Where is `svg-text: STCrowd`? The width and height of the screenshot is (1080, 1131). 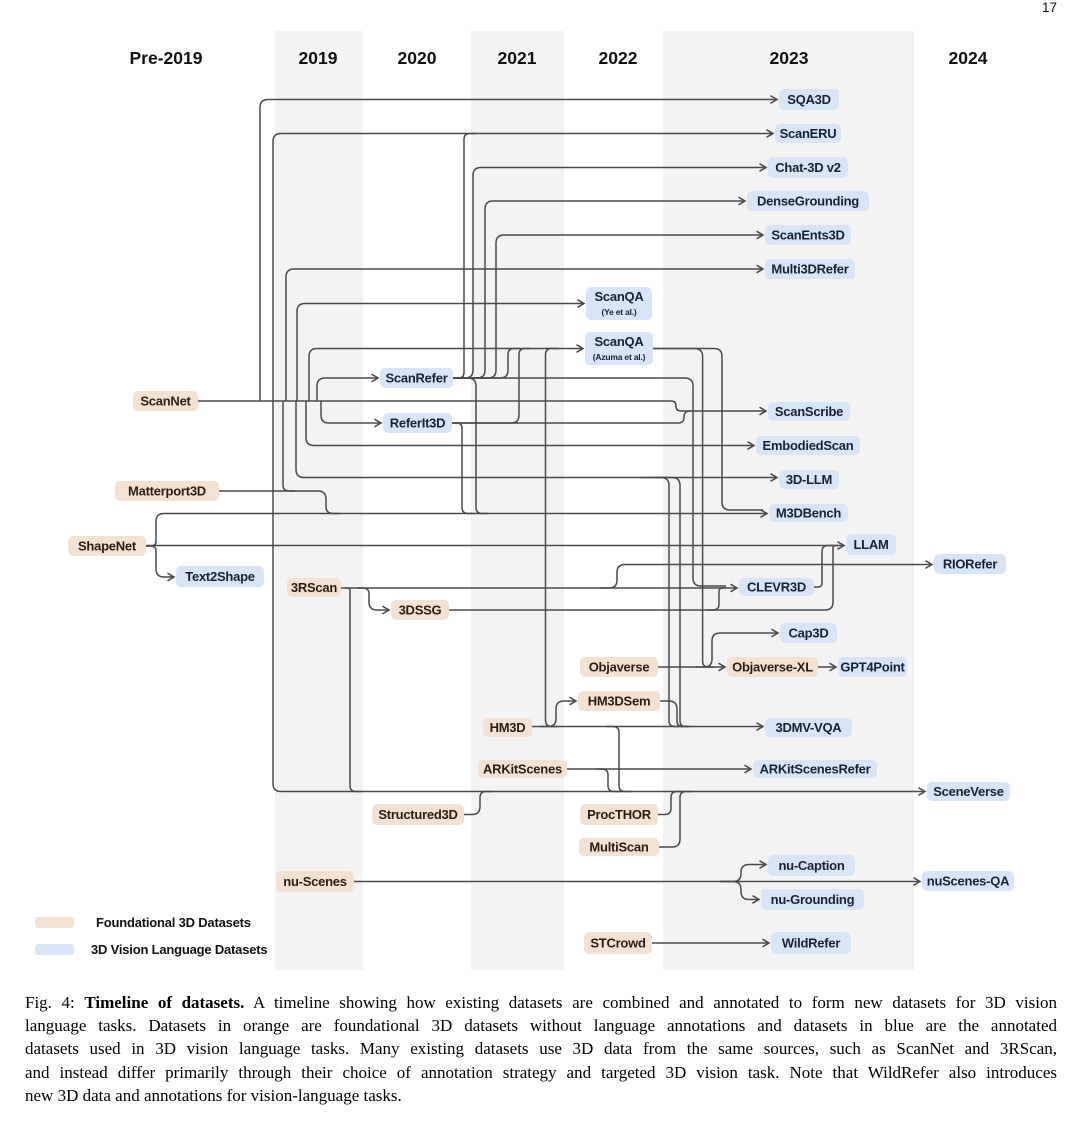
svg-text: STCrowd is located at coordinates (618, 943).